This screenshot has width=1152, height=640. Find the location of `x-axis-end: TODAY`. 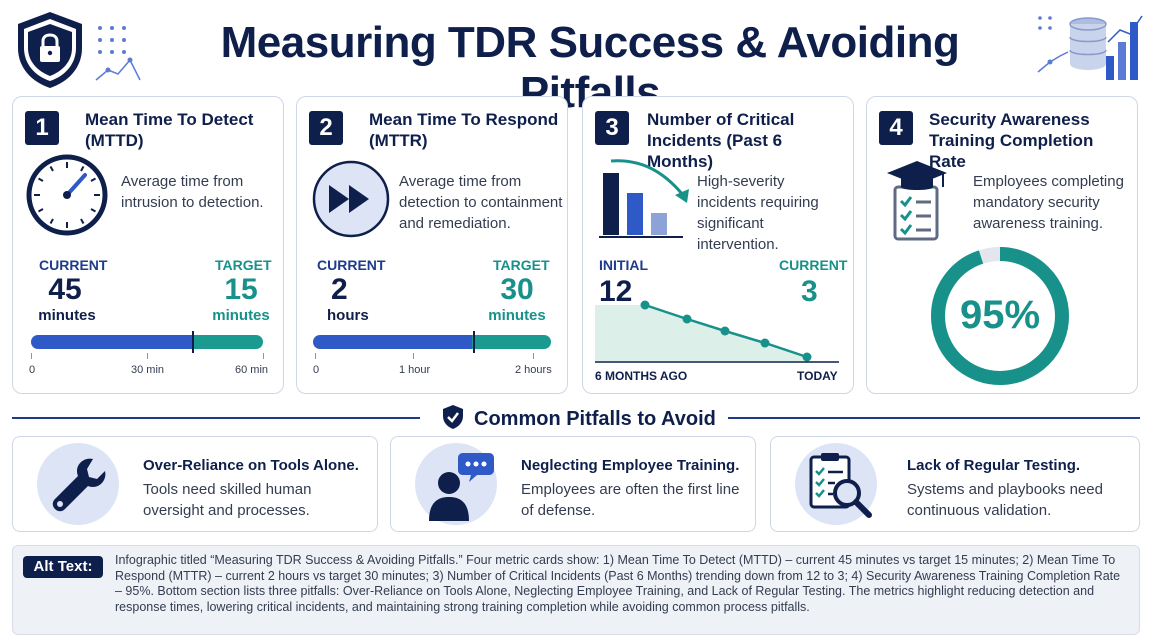

x-axis-end: TODAY is located at coordinates (817, 376).